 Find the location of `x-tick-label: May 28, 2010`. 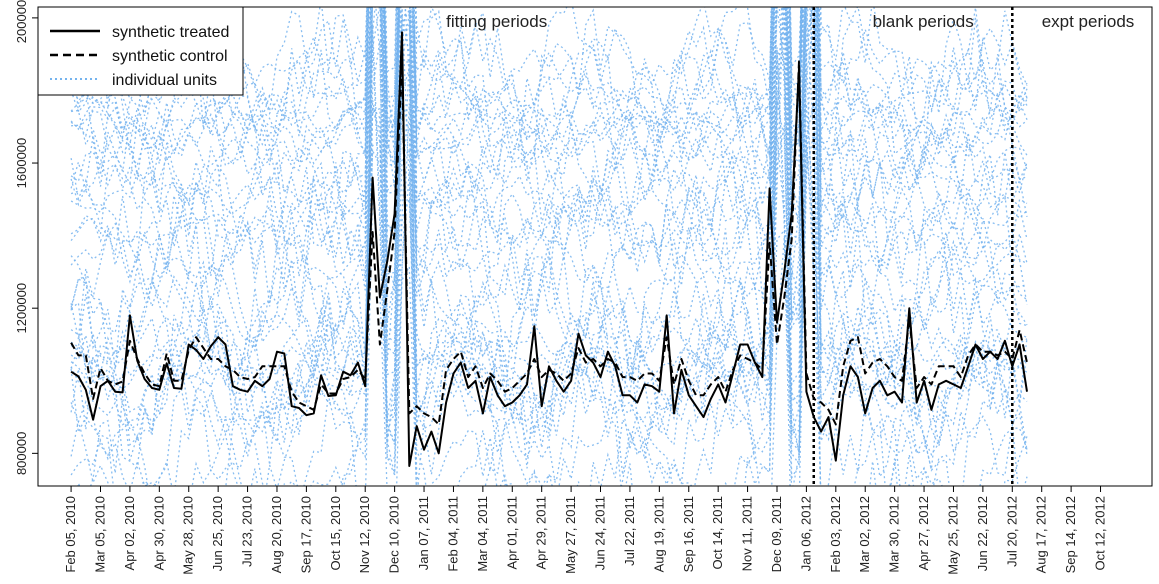

x-tick-label: May 28, 2010 is located at coordinates (188, 535).